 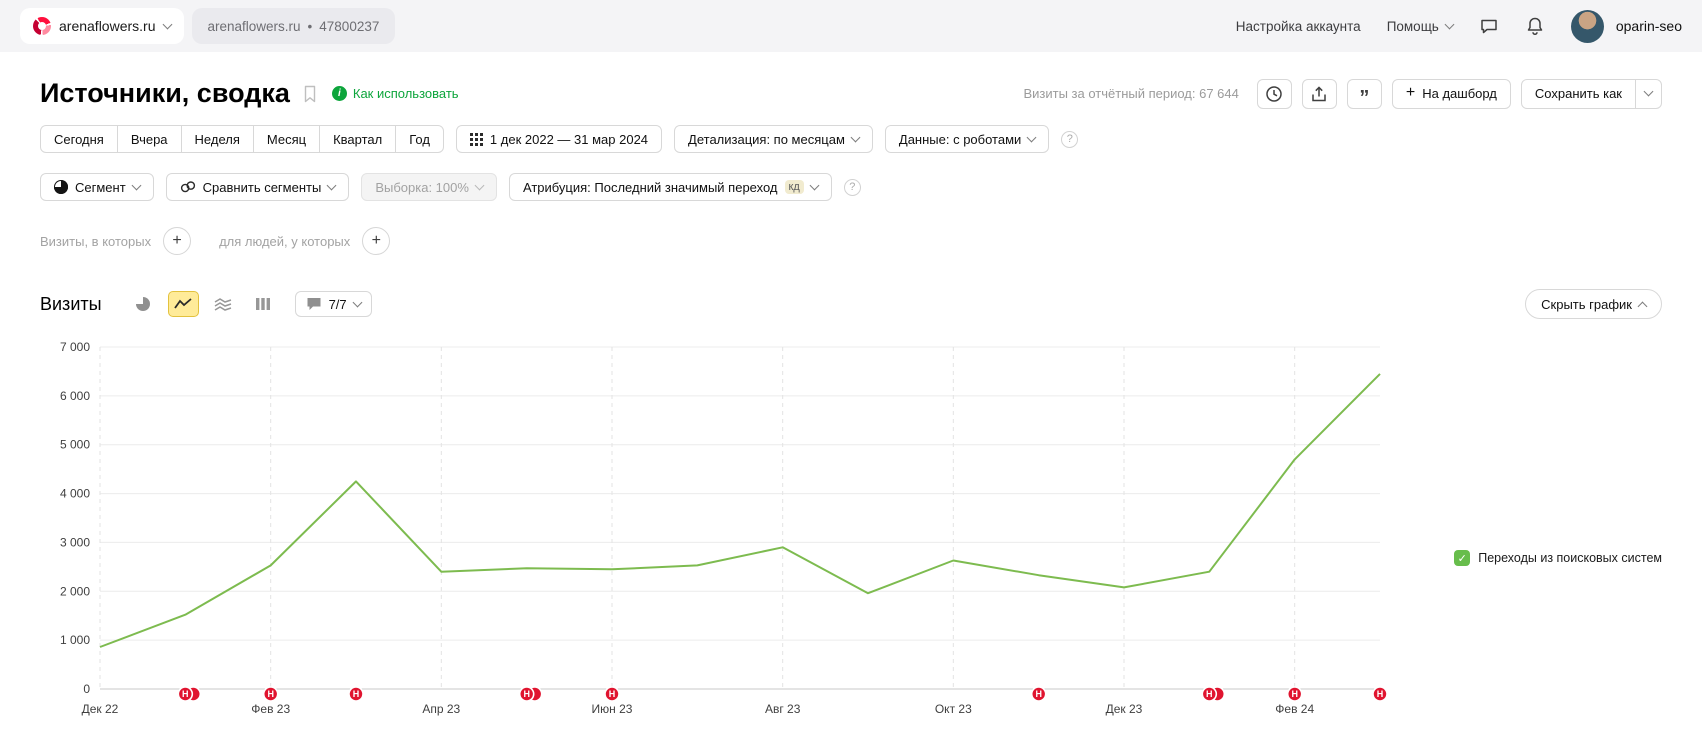 I want to click on hide-chart-button: Скрыть график, so click(x=1593, y=304).